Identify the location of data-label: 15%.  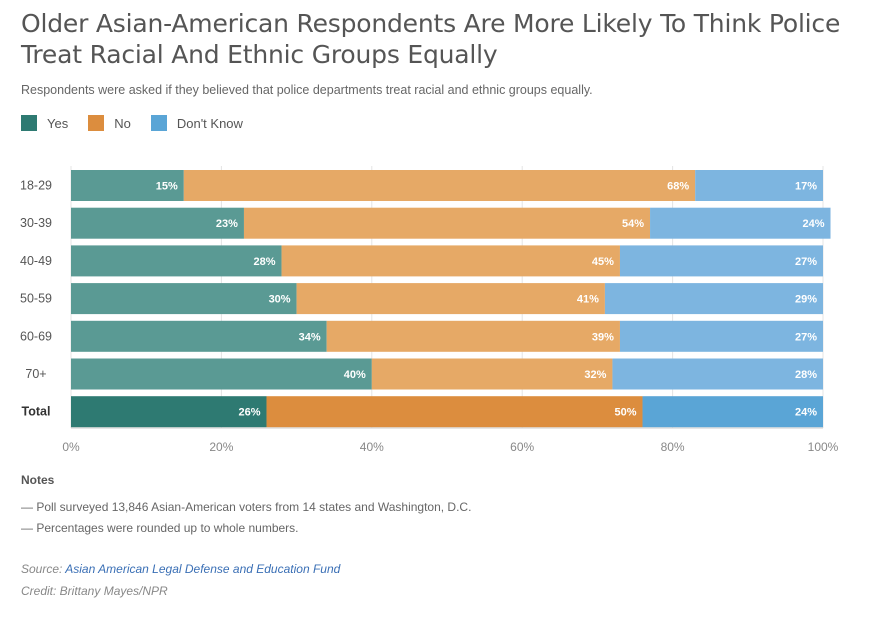
(167, 187).